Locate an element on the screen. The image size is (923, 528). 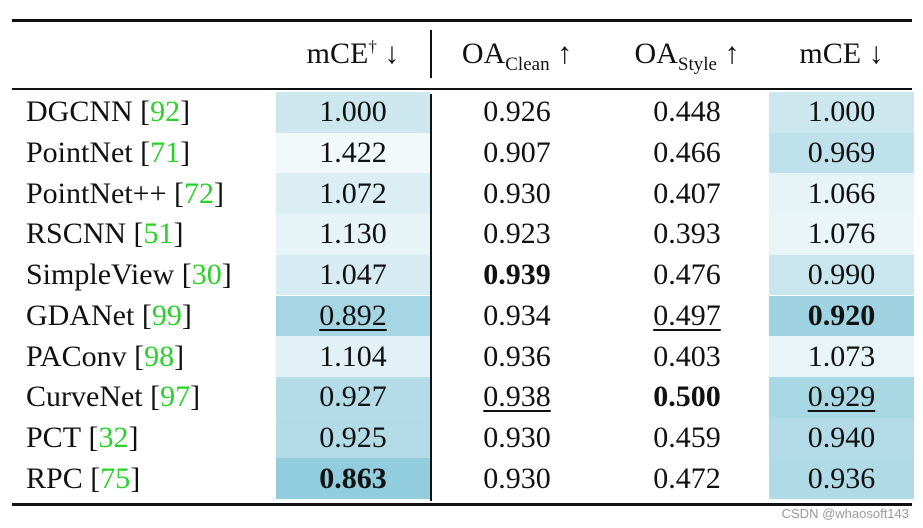
citation-link: 71 is located at coordinates (165, 153).